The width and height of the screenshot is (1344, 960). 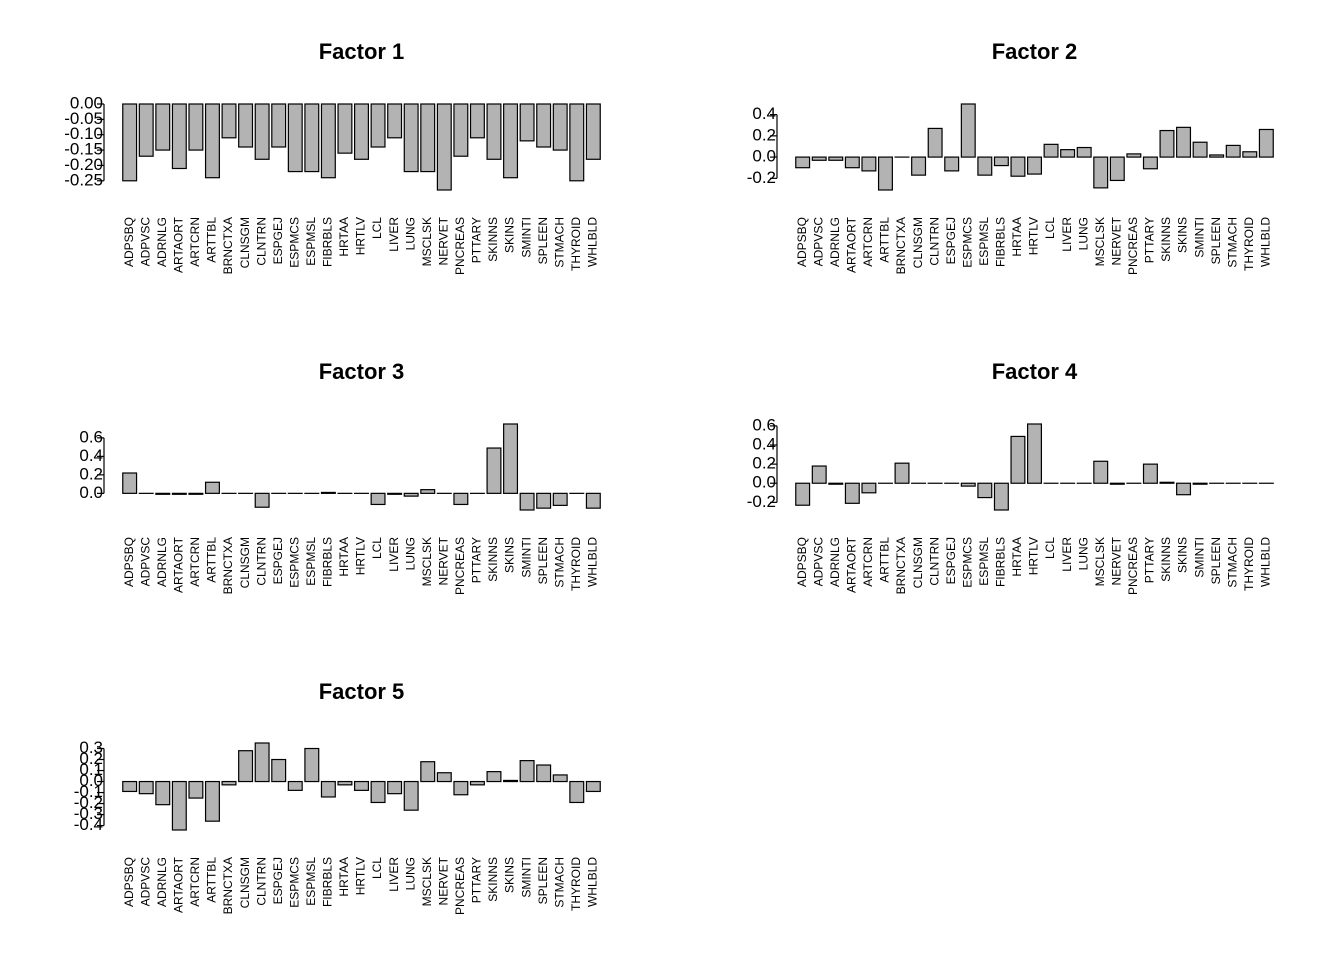 I want to click on chart-title: Factor 1, so click(x=362, y=51).